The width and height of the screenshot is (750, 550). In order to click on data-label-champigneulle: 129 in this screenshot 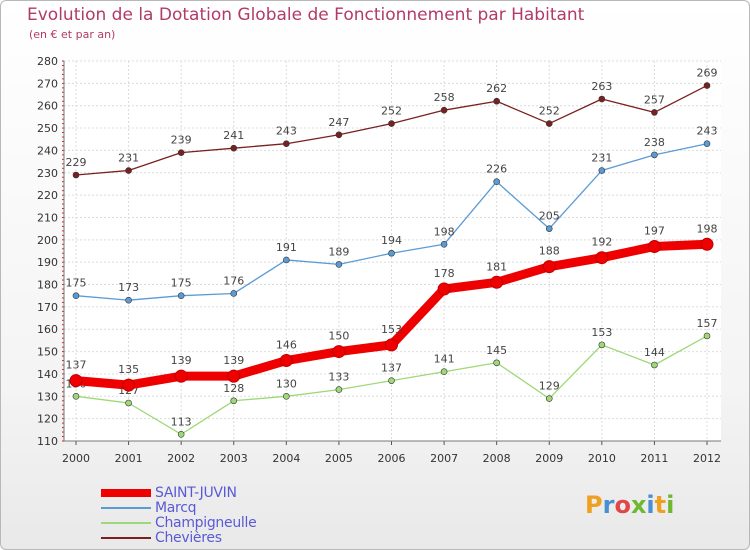, I will do `click(549, 386)`.